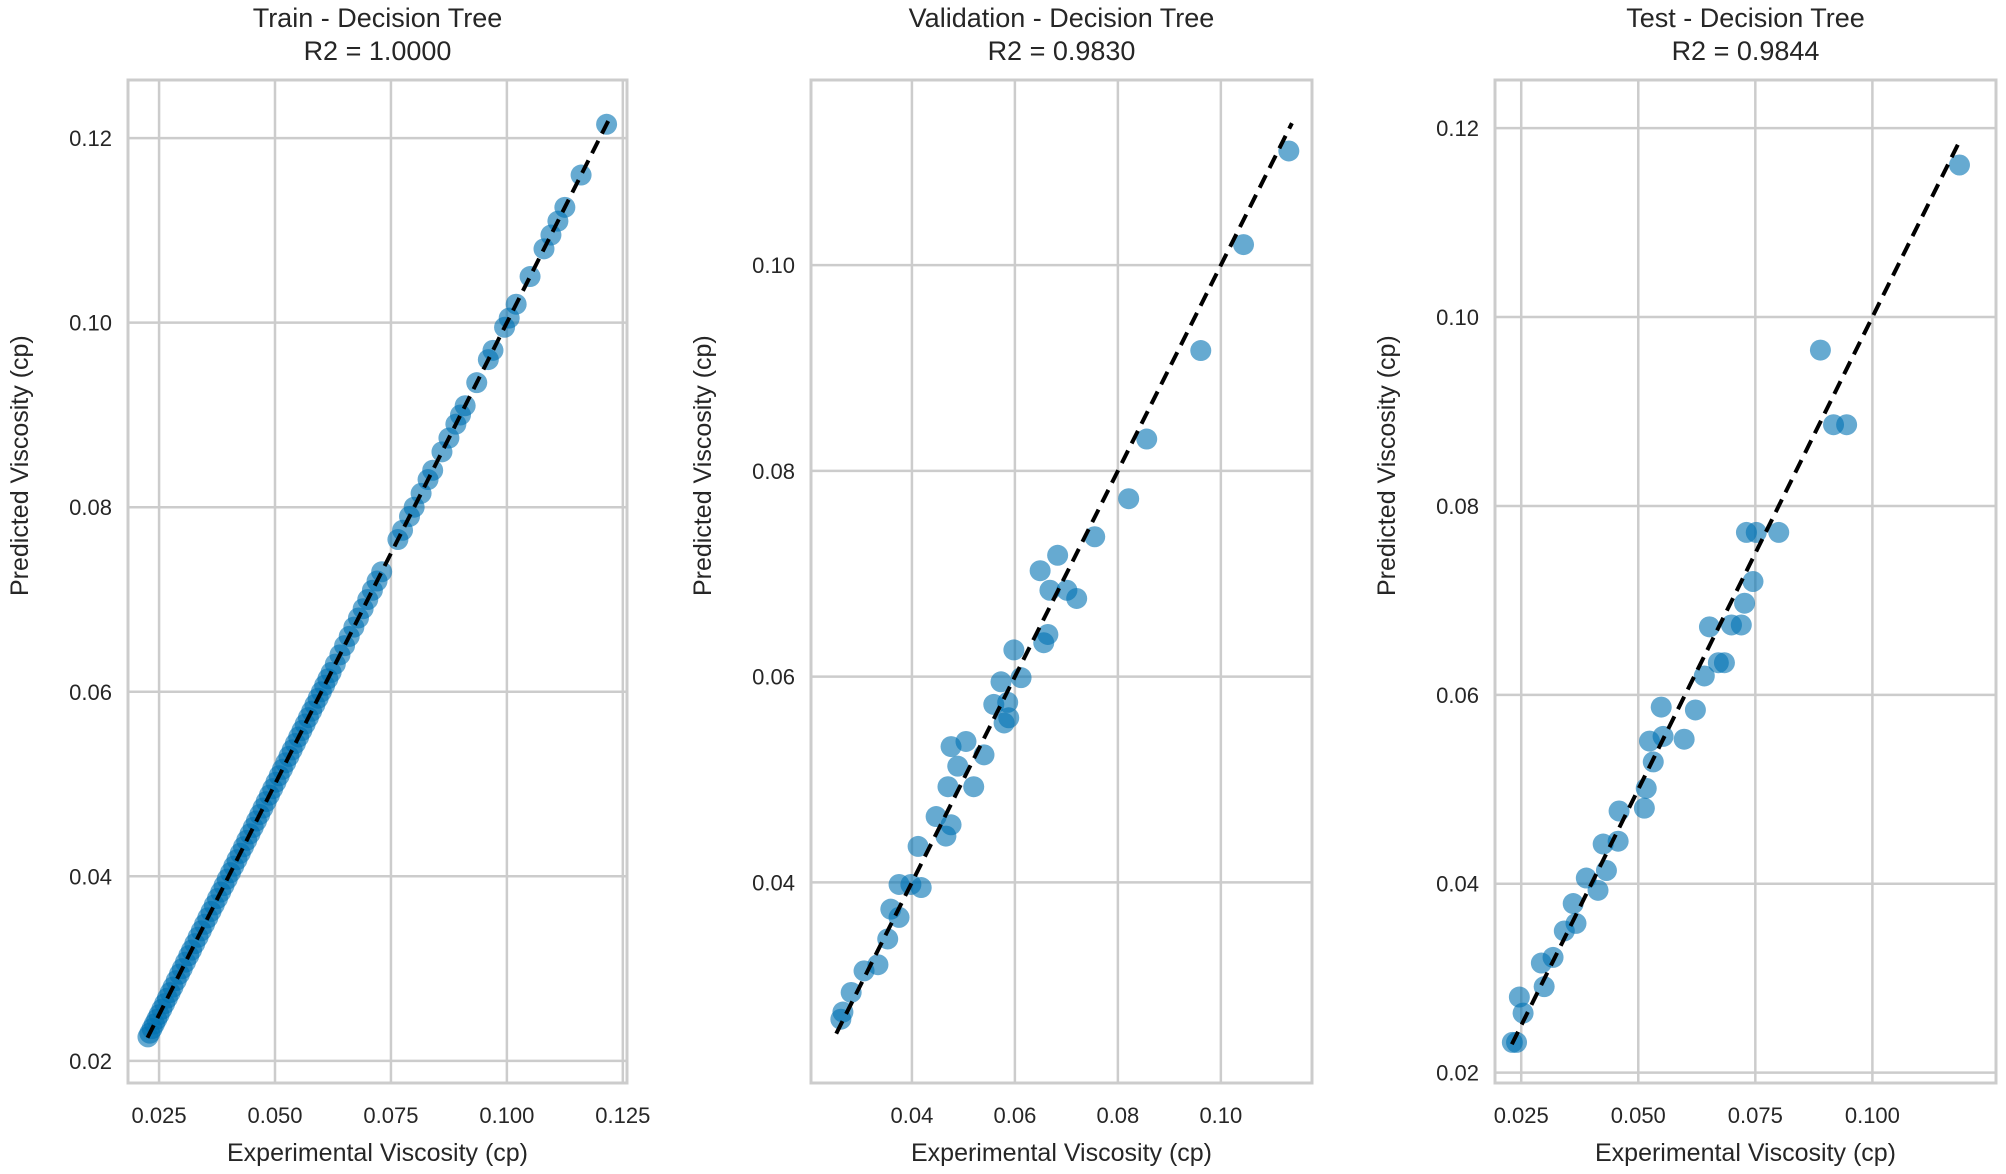 The height and width of the screenshot is (1174, 2006). What do you see at coordinates (1745, 18) in the screenshot?
I see `title-text: Test - Decision Tree` at bounding box center [1745, 18].